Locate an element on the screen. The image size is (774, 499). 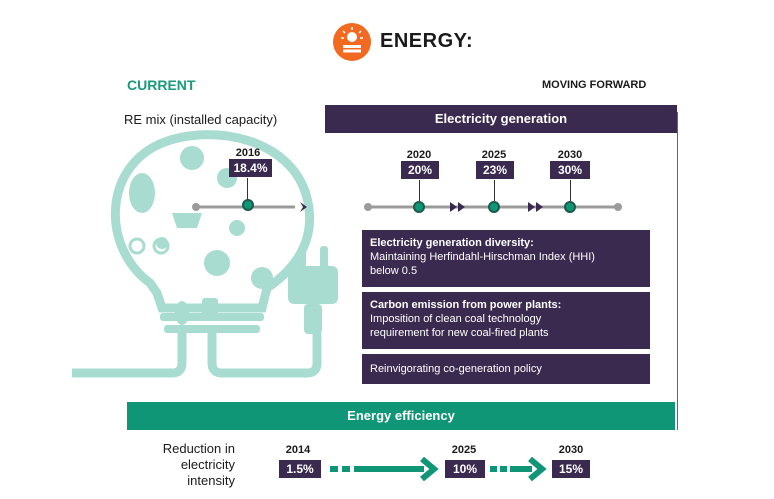
current-heading: CURRENT is located at coordinates (161, 85).